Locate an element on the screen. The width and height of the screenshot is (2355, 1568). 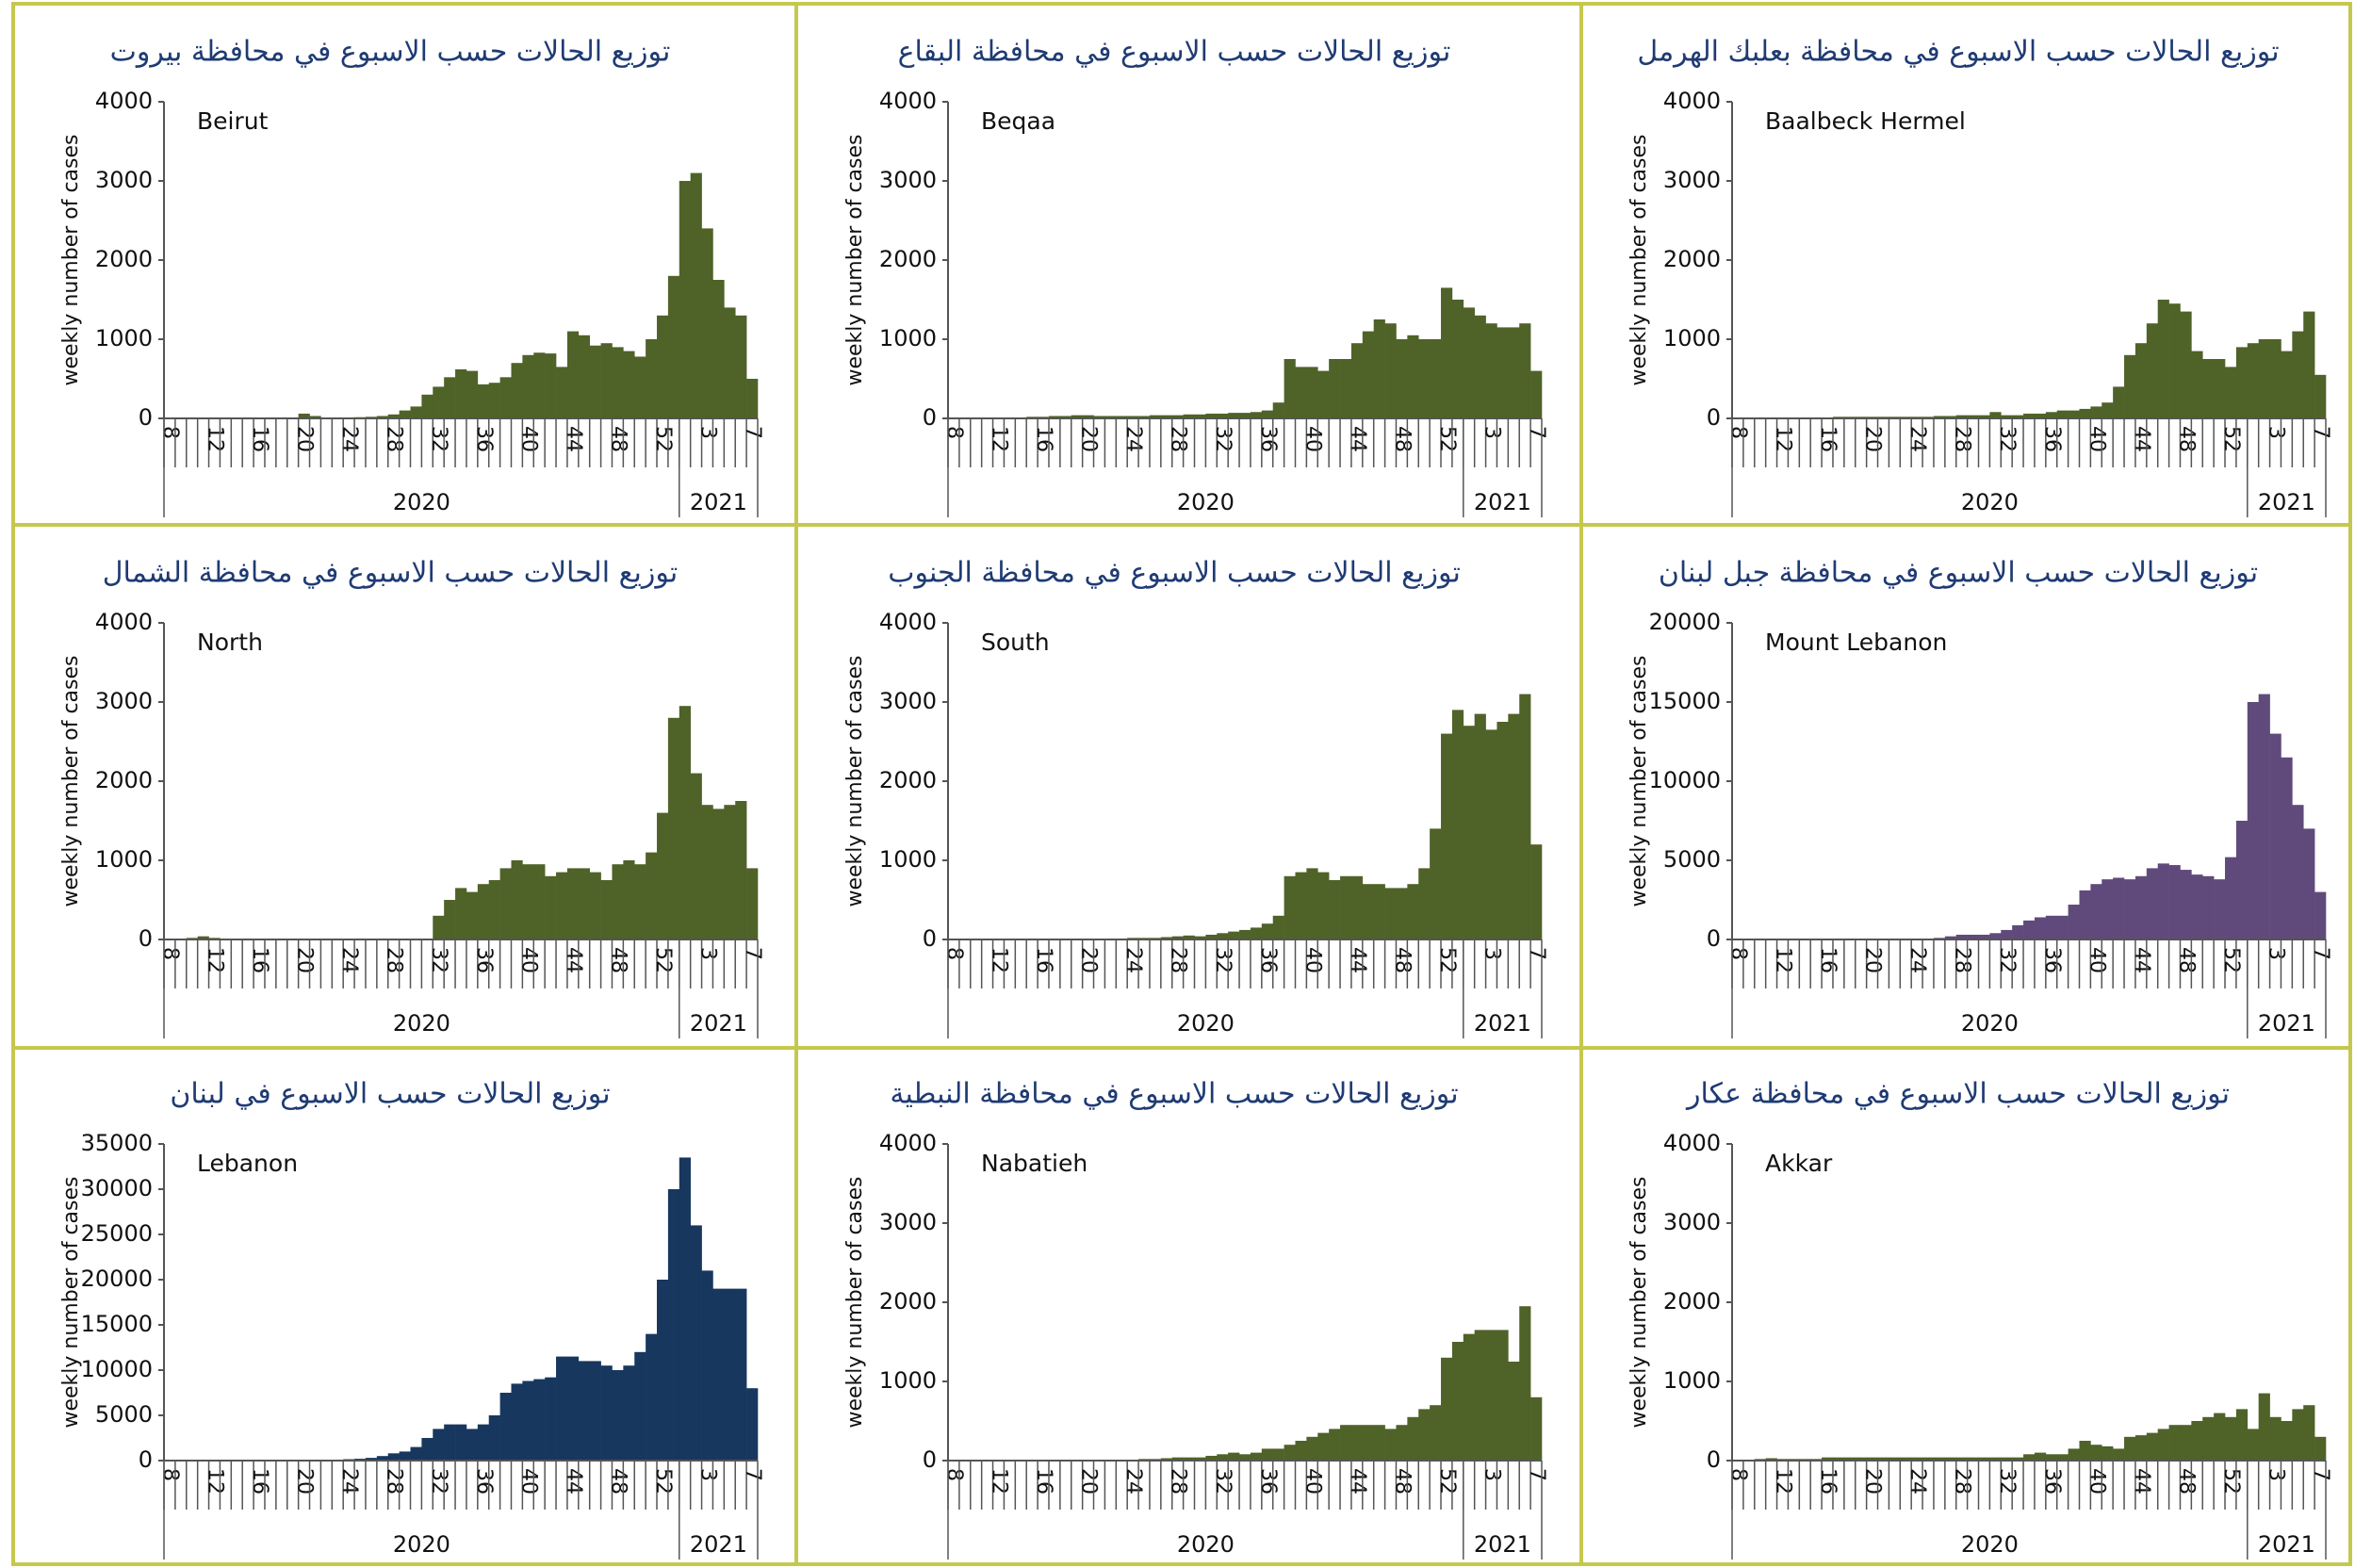
region-label: Baalbeck Hermel is located at coordinates (1865, 121).